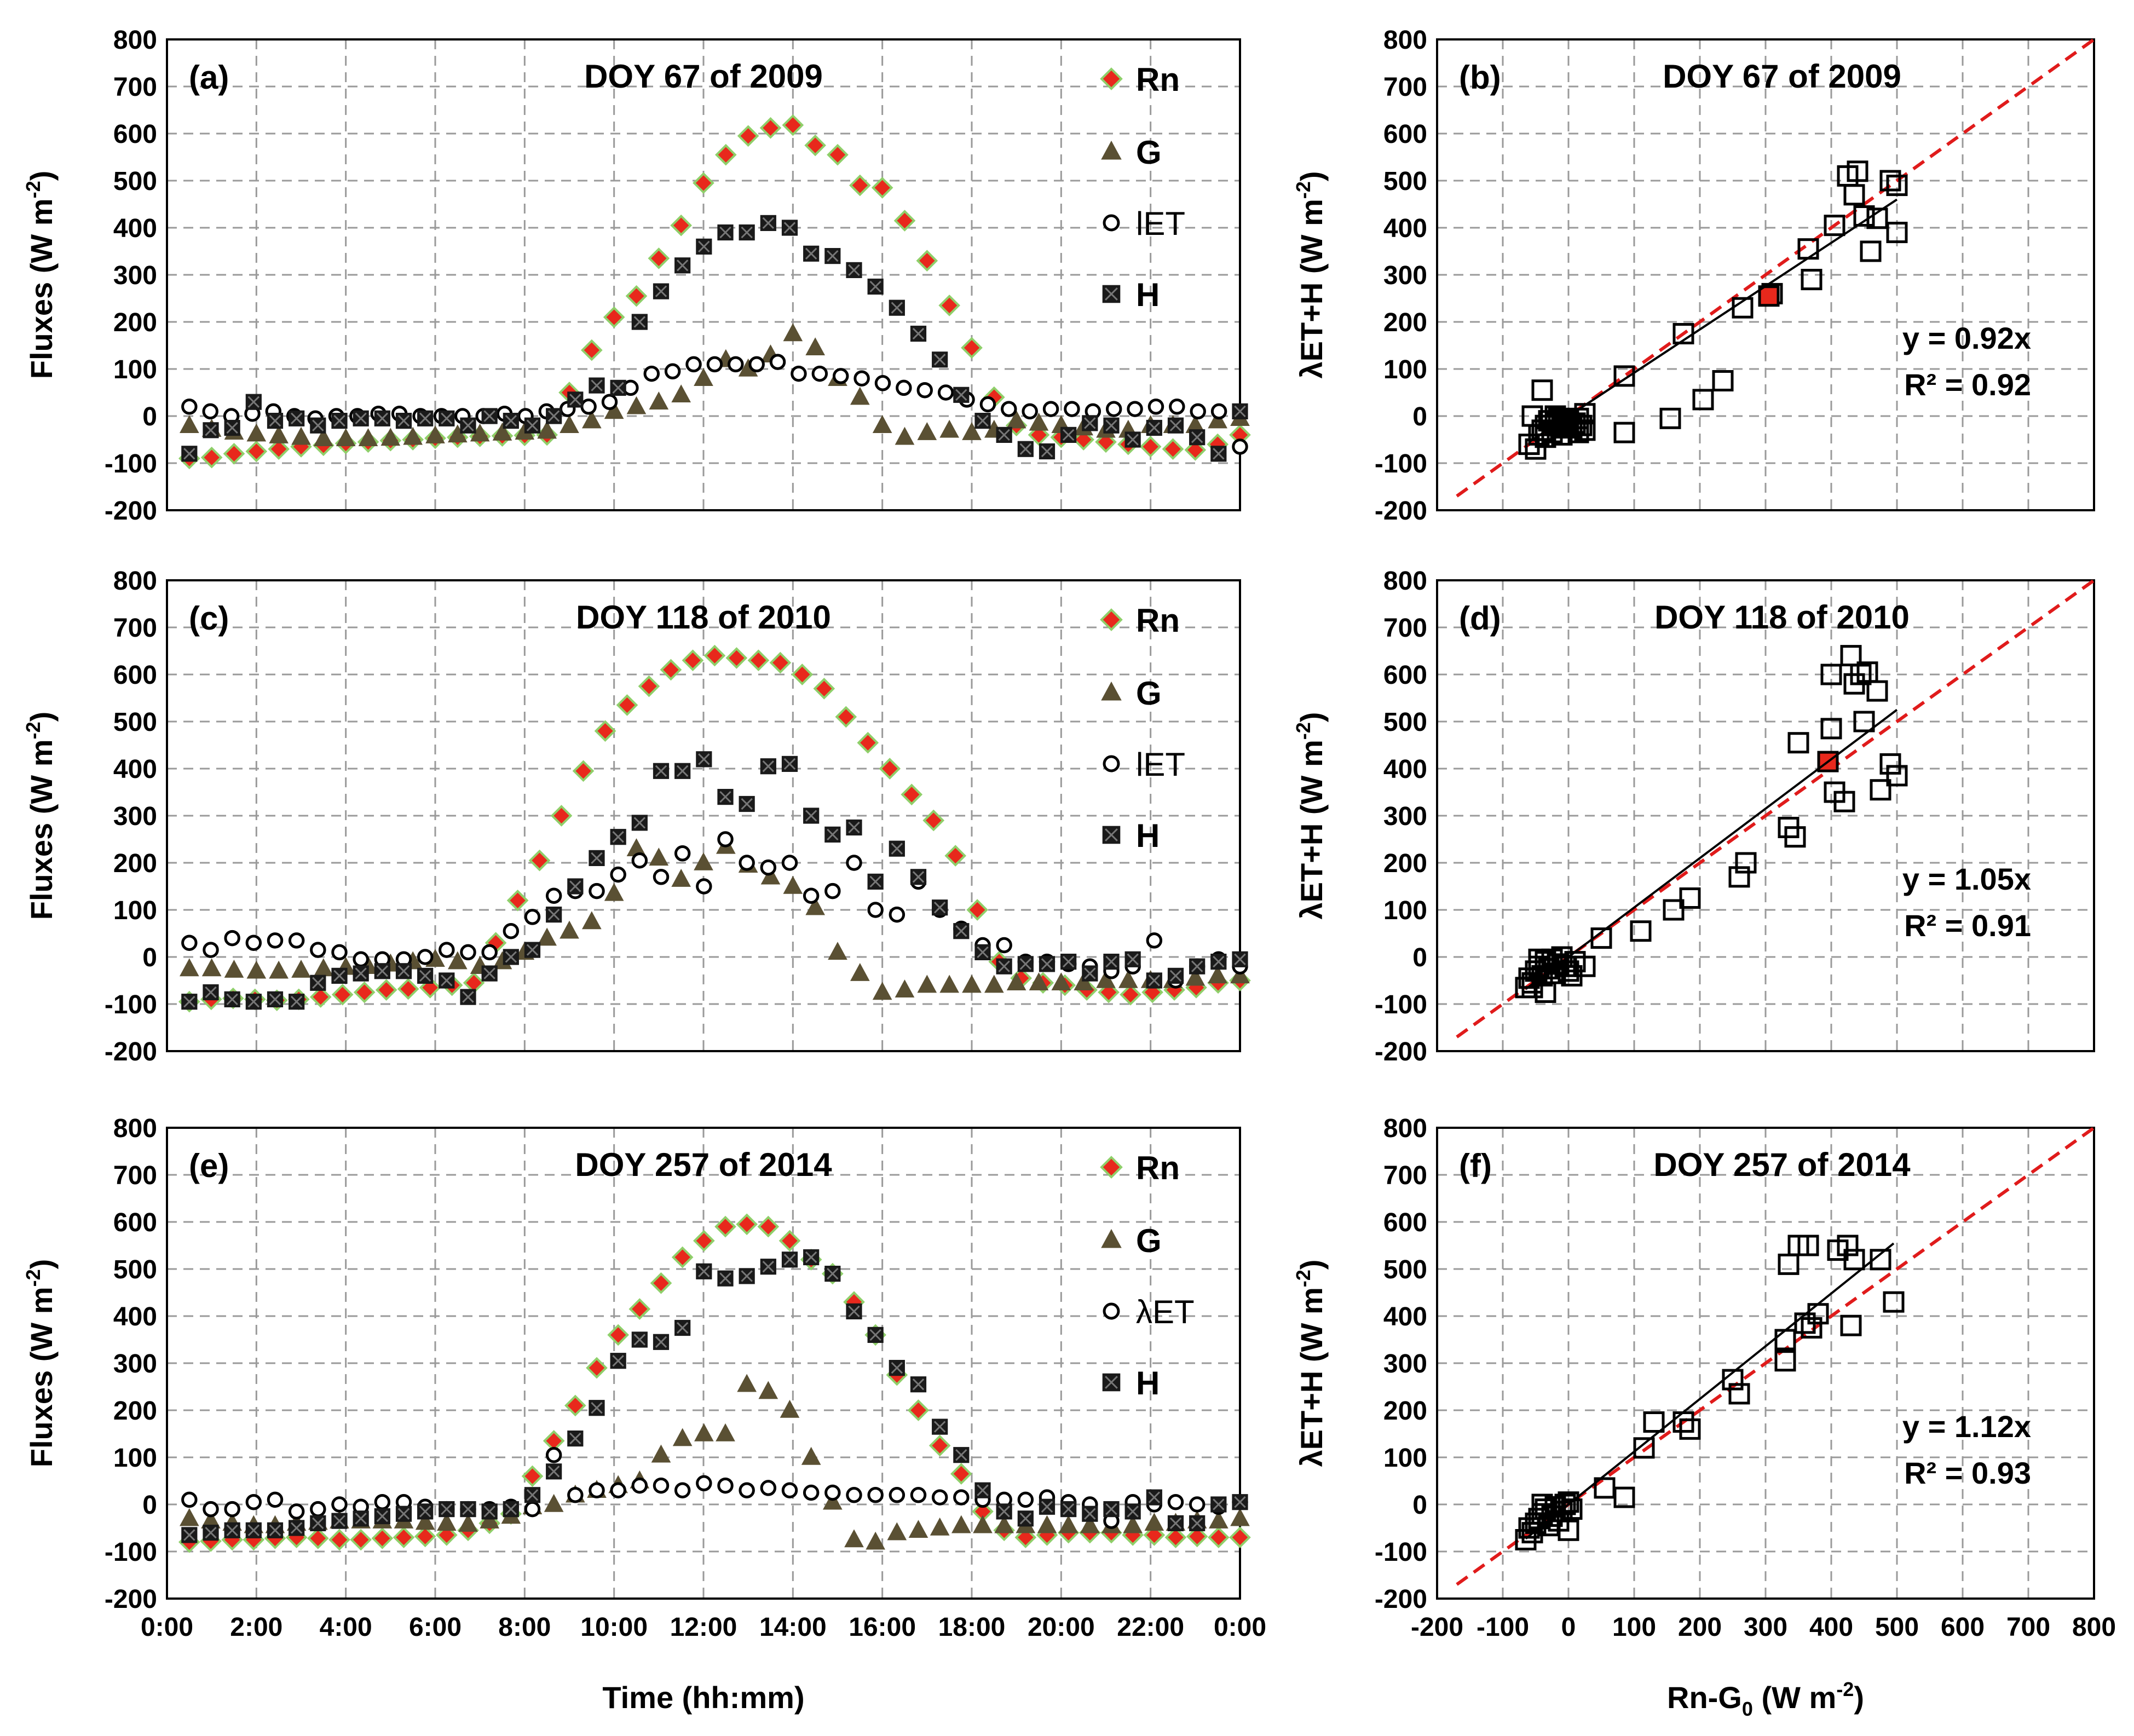 The width and height of the screenshot is (2134, 1736). What do you see at coordinates (793, 1627) in the screenshot?
I see `x-tick-label: 14:00` at bounding box center [793, 1627].